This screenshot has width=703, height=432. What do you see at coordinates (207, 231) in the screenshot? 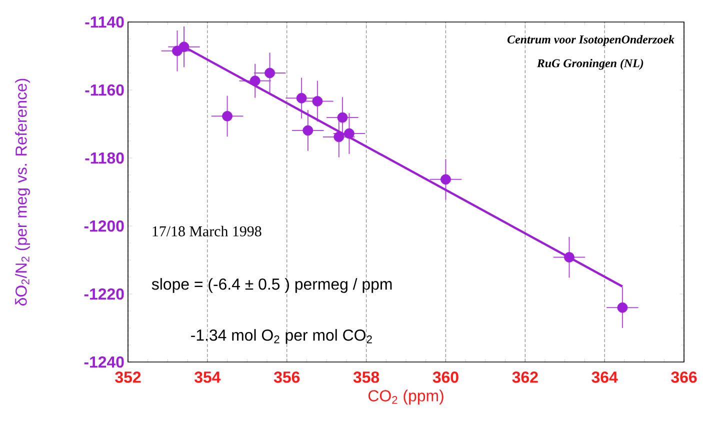
I see `annotation: 17/18 March 1998` at bounding box center [207, 231].